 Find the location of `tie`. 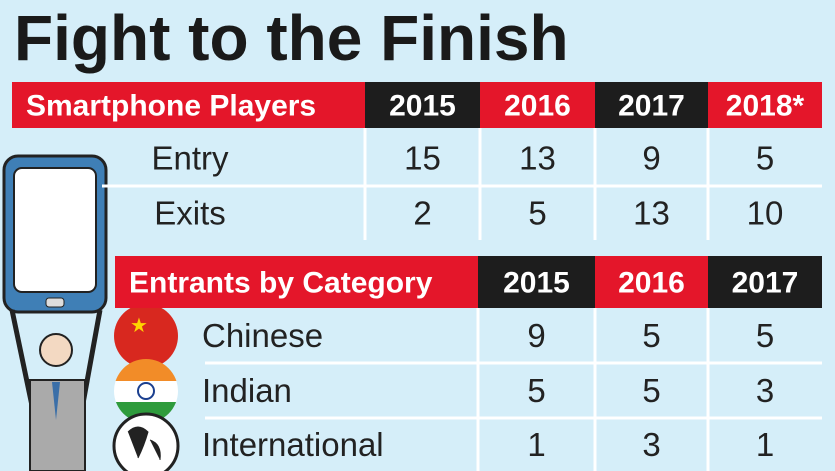

tie is located at coordinates (56, 401).